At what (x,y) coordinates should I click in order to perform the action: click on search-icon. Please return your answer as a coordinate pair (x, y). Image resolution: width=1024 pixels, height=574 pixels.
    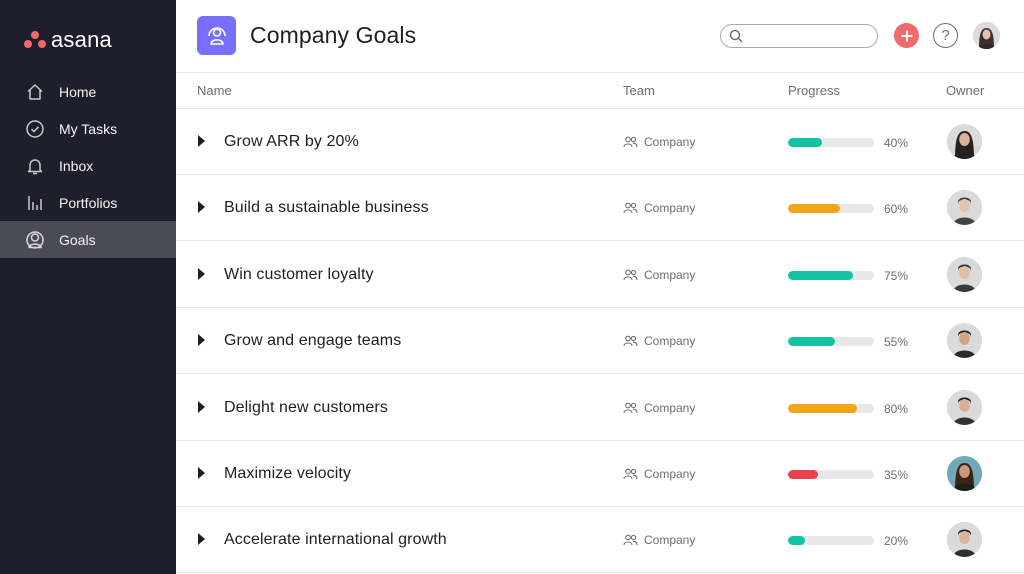
    Looking at the image, I should click on (736, 36).